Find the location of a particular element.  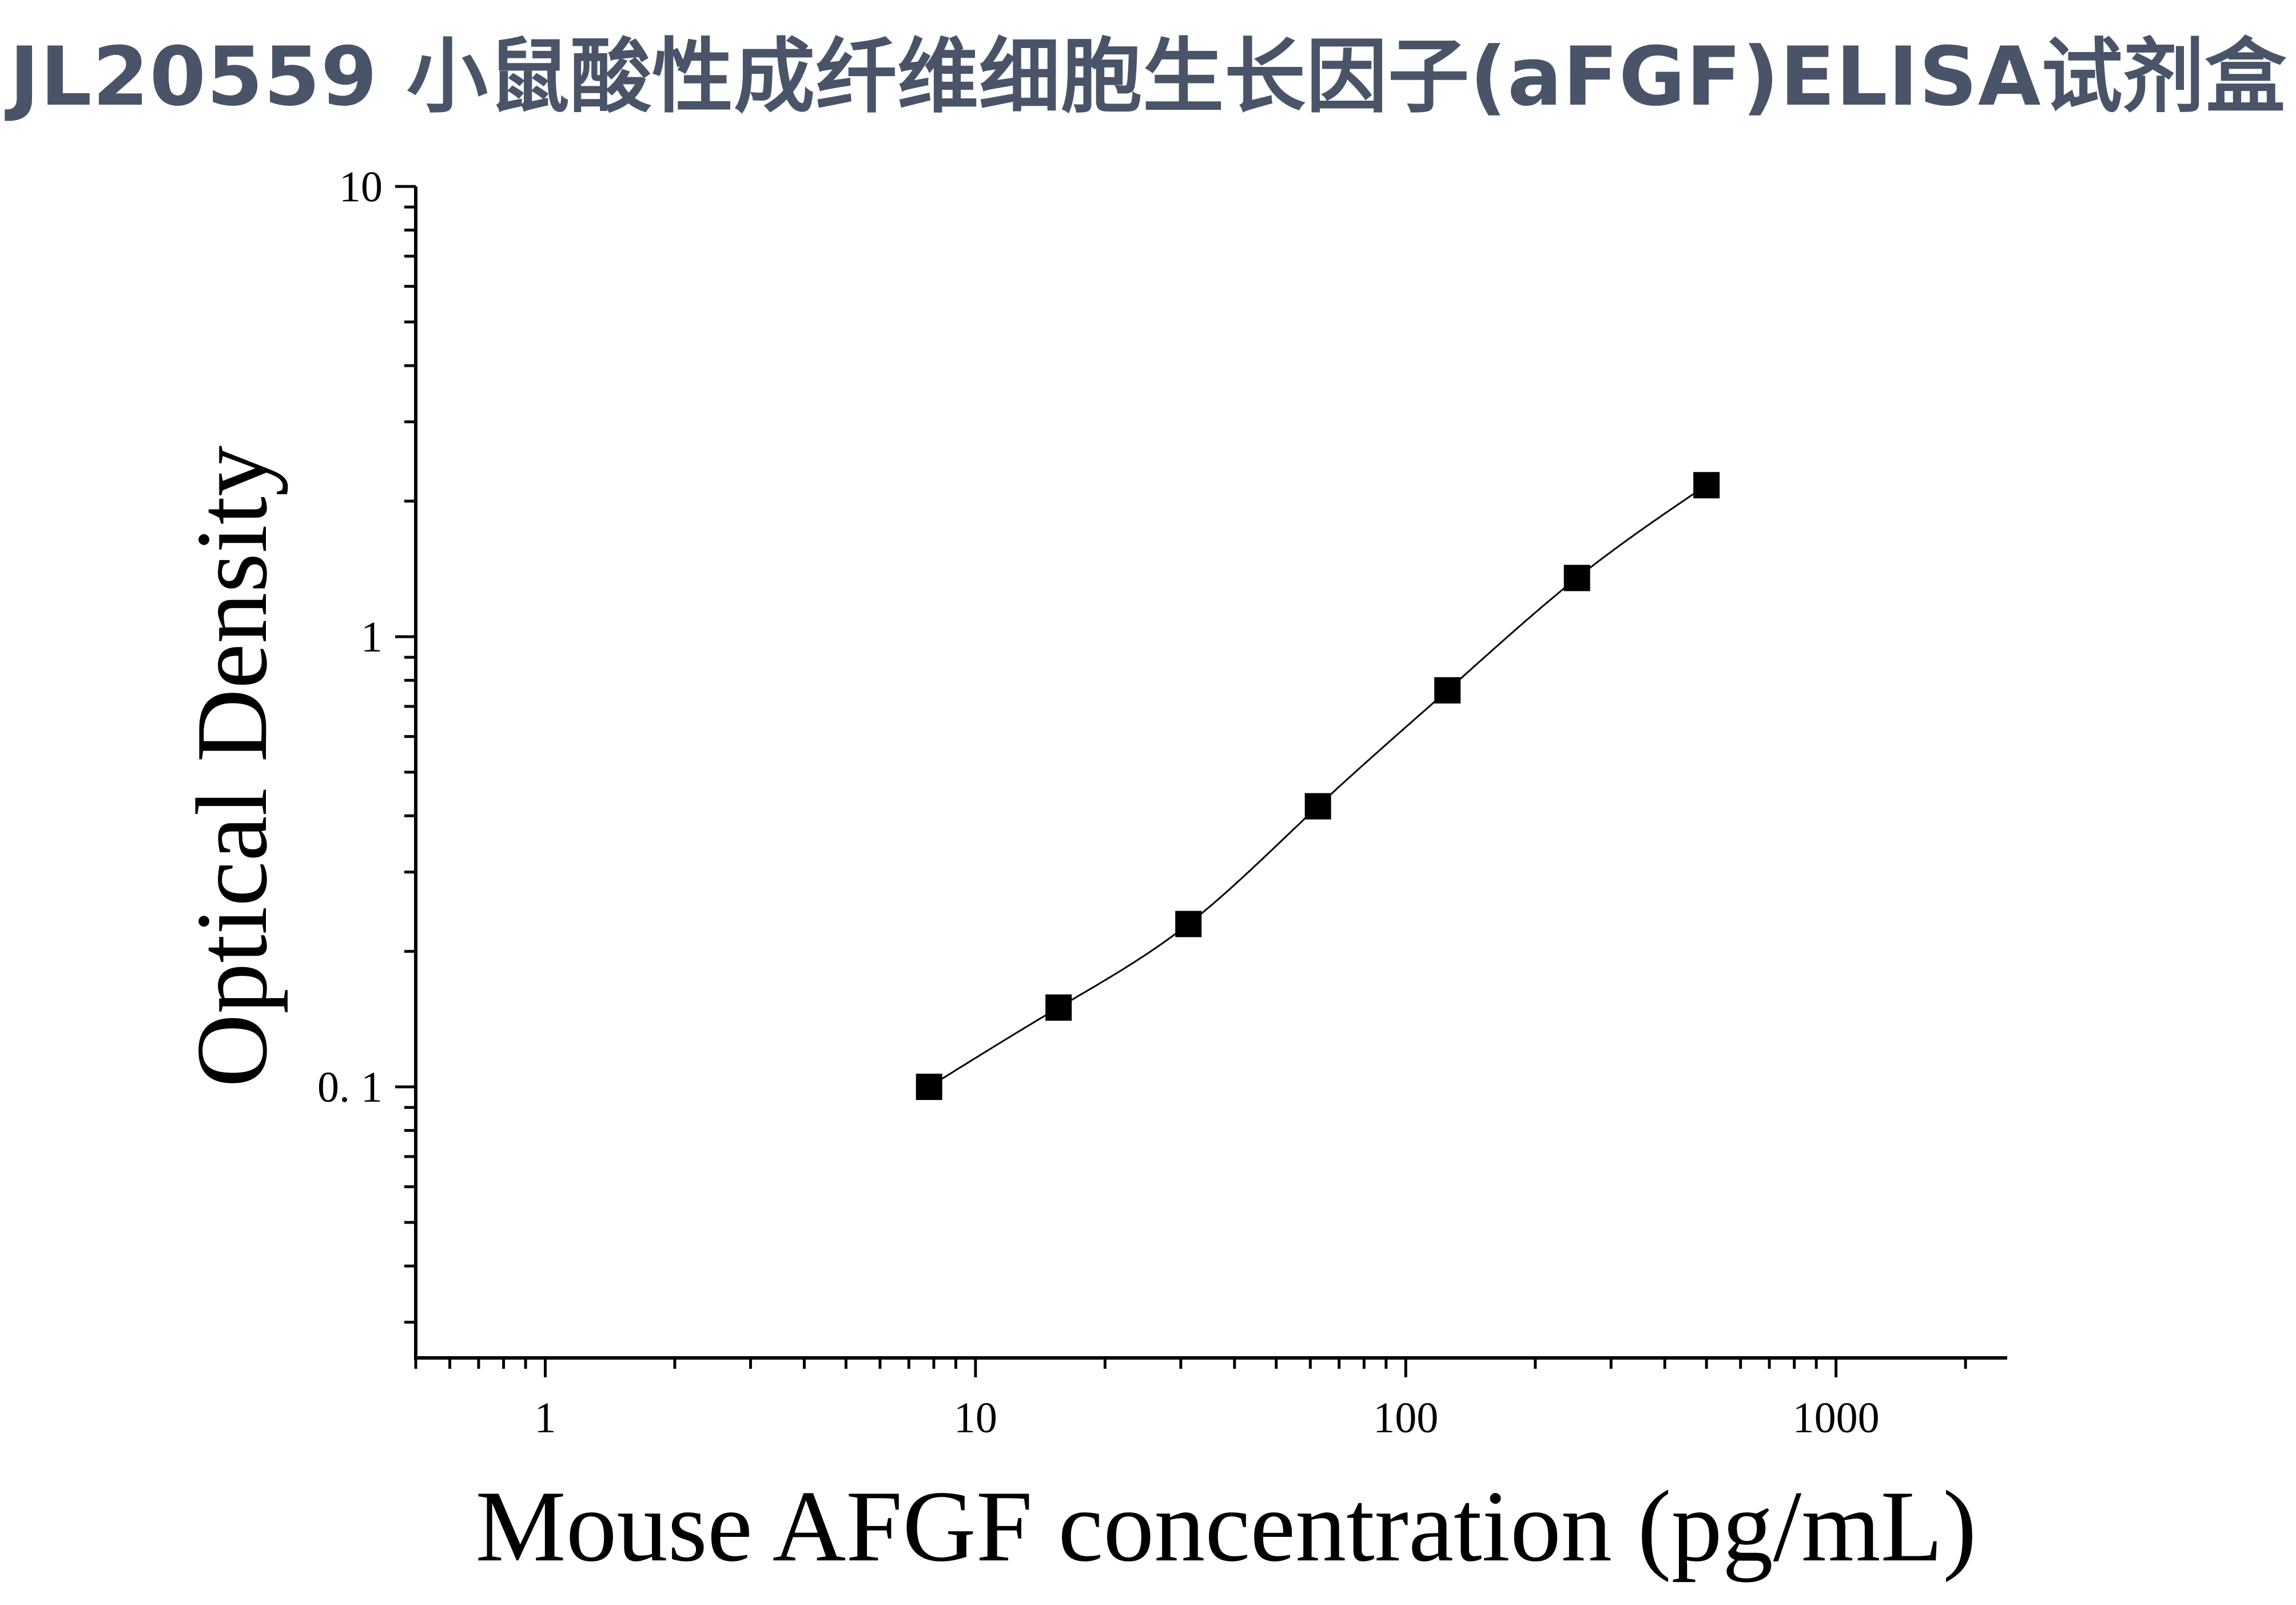

x-tick-label: 1 is located at coordinates (545, 1418).